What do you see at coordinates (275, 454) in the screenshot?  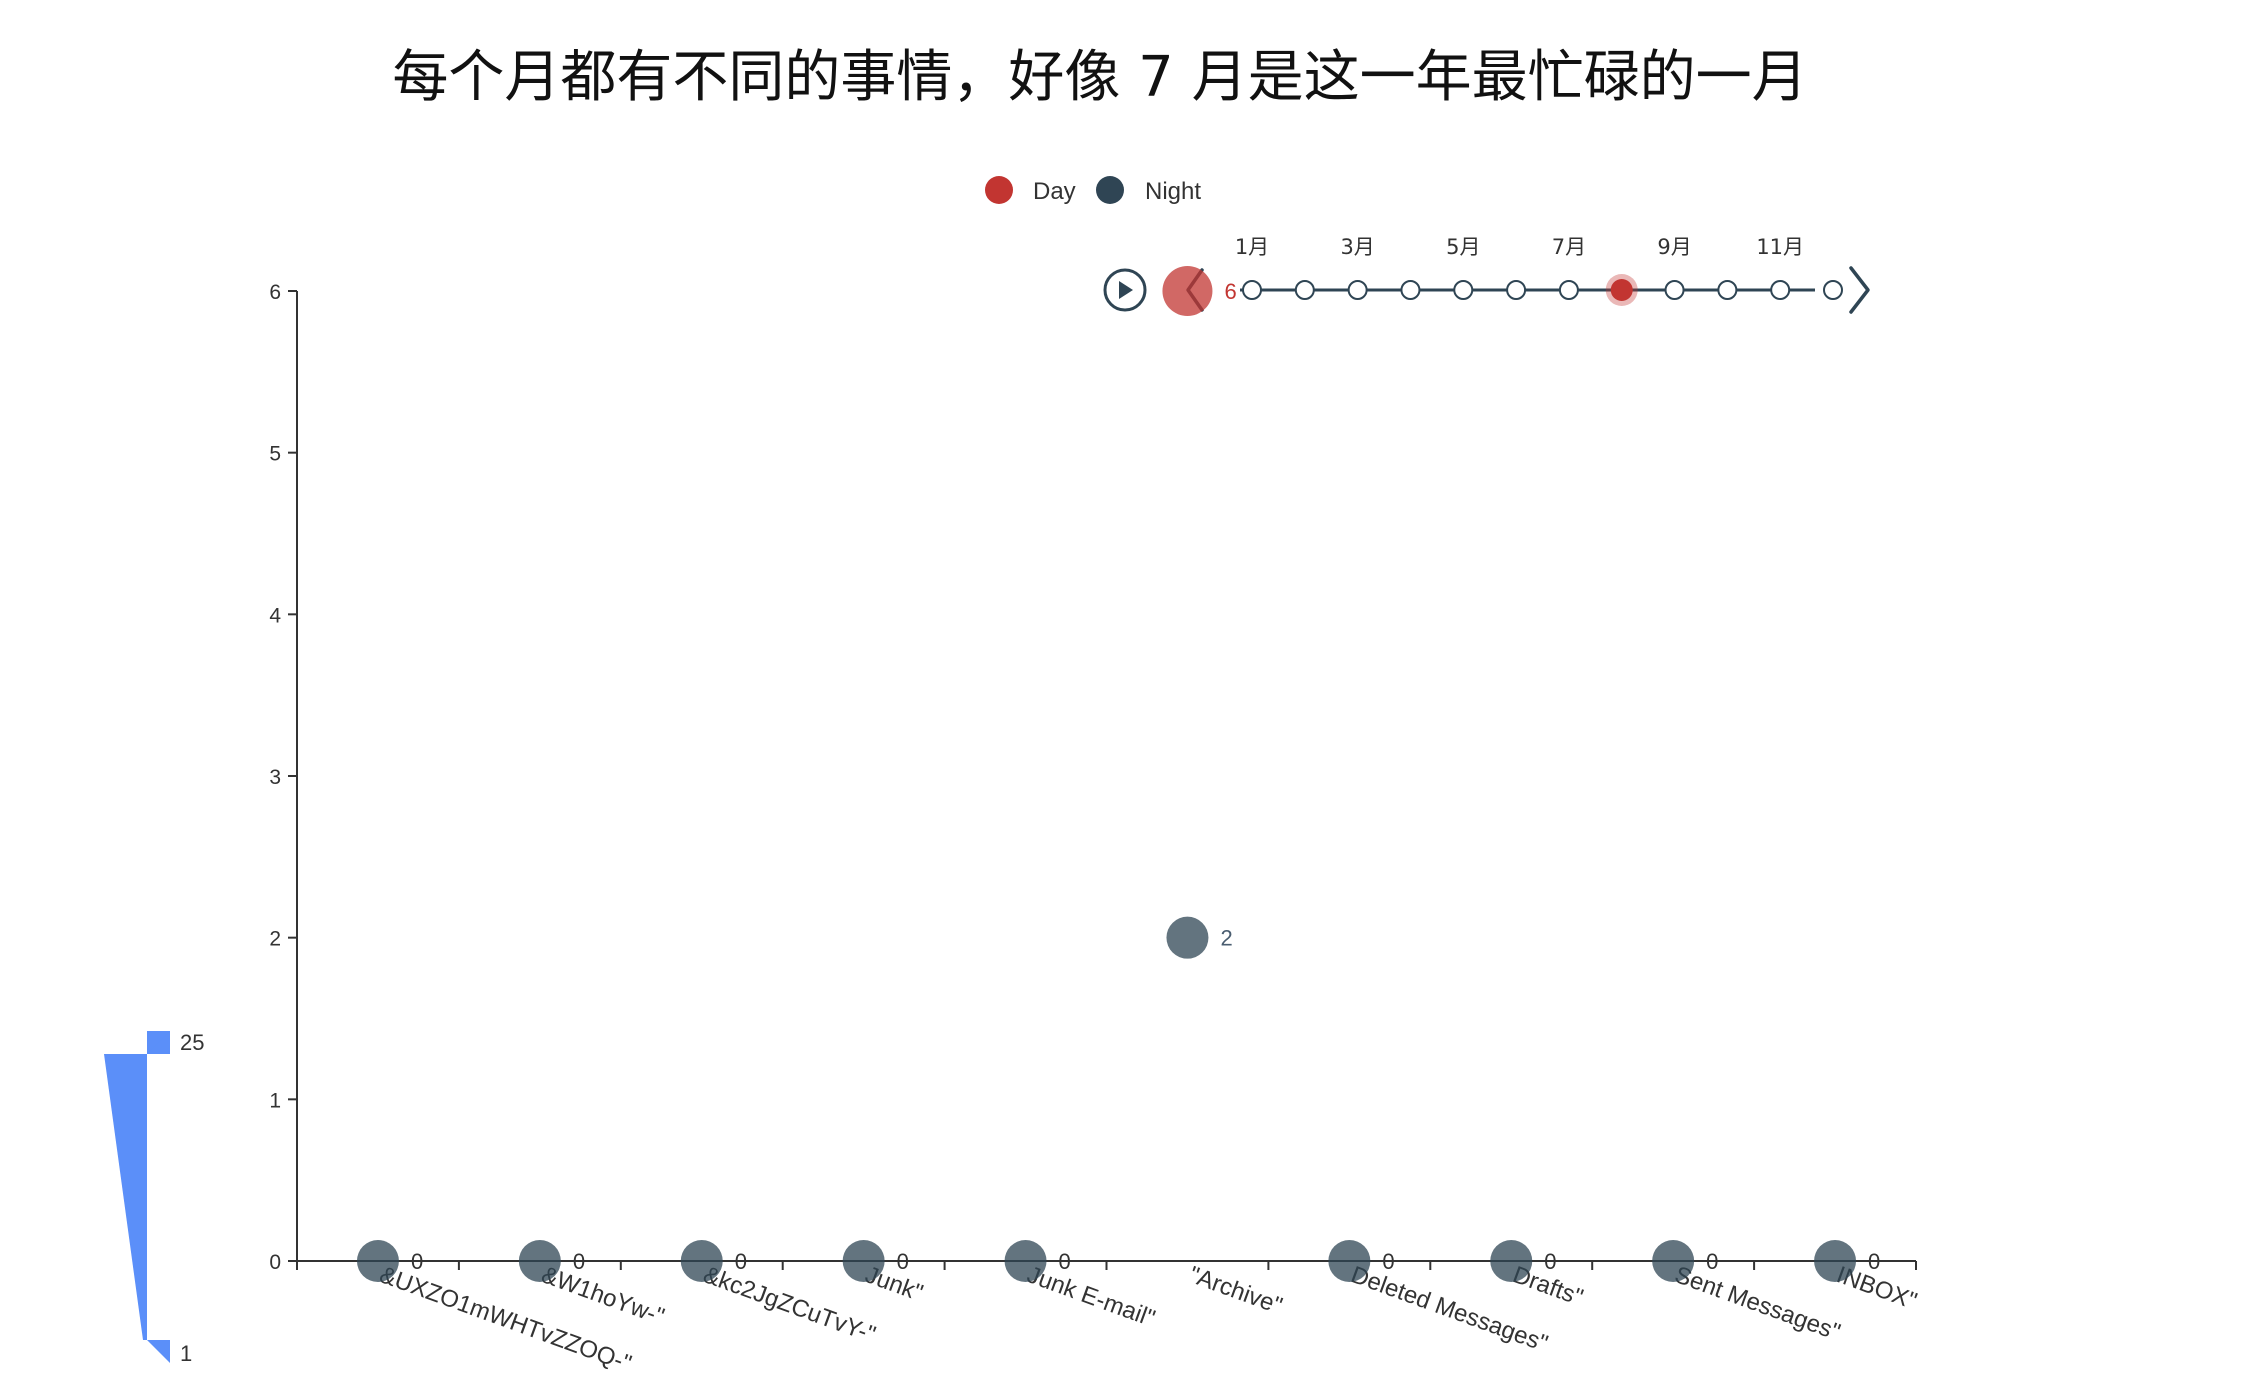 I see `y-tick-label: 5` at bounding box center [275, 454].